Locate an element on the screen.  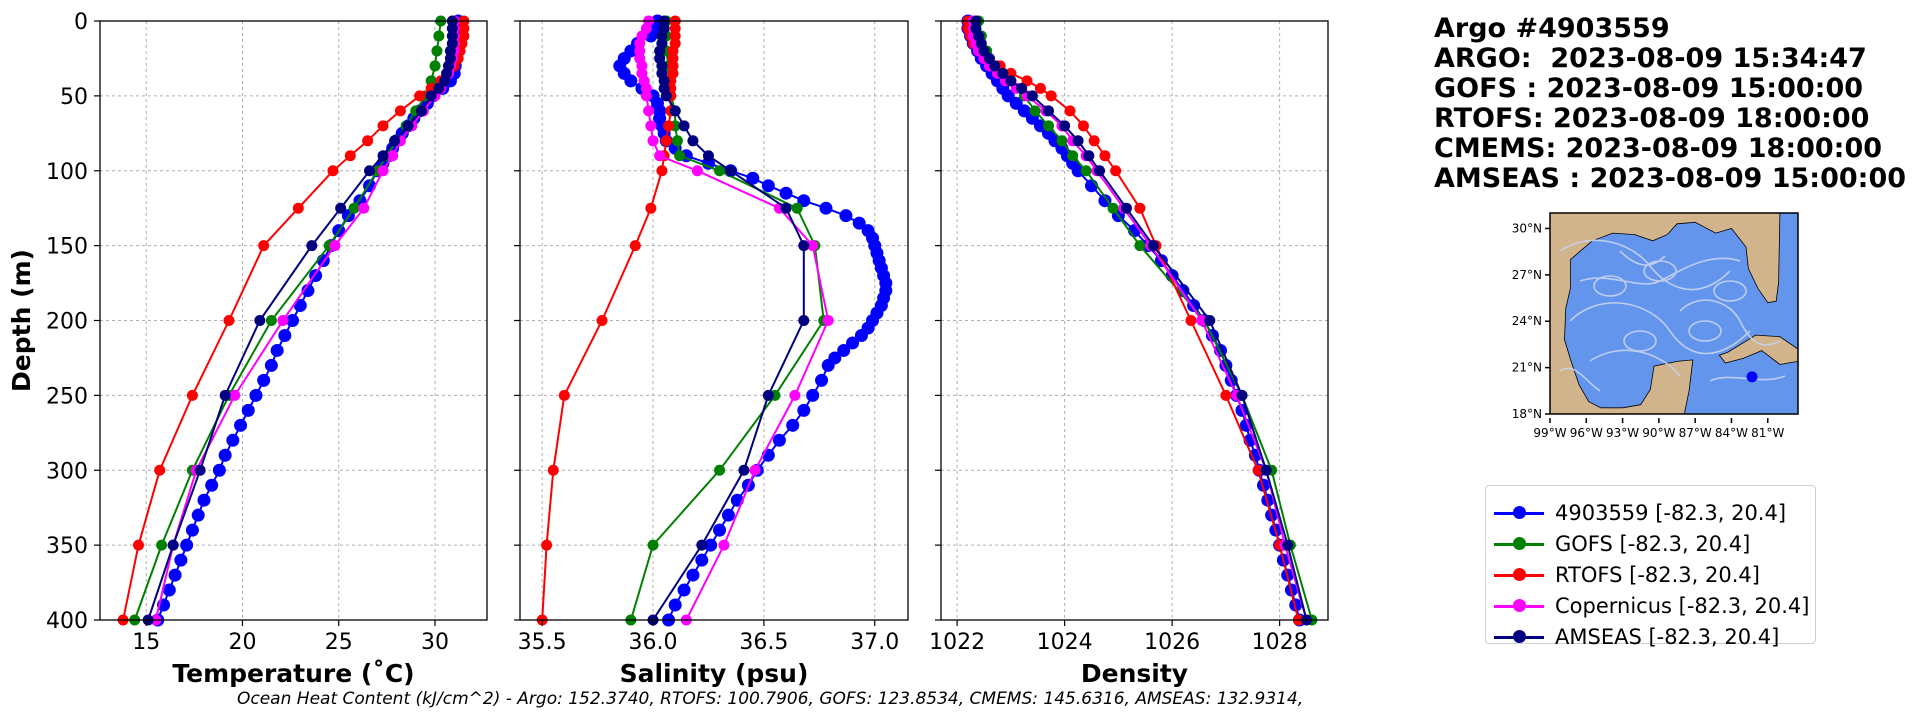
x-tick-label: 1028 is located at coordinates (1280, 642).